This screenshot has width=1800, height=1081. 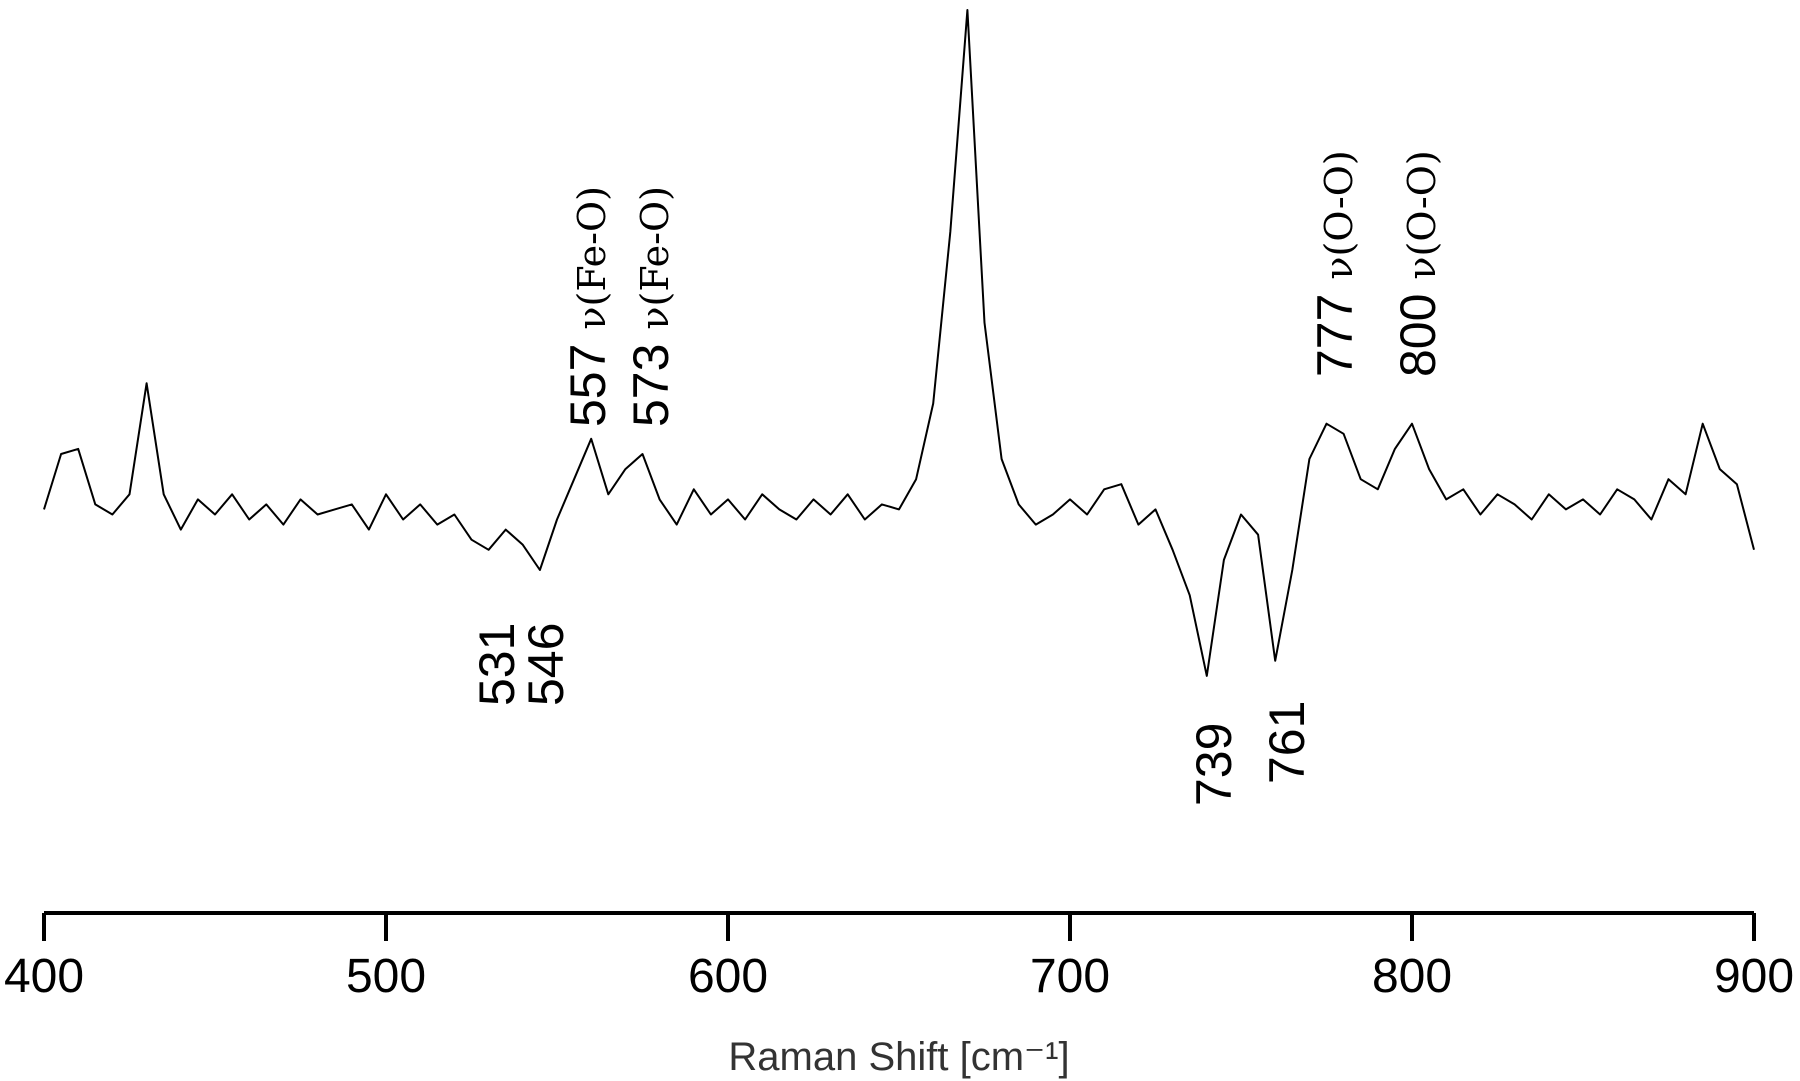 I want to click on peak-annotation: 761, so click(x=1287, y=742).